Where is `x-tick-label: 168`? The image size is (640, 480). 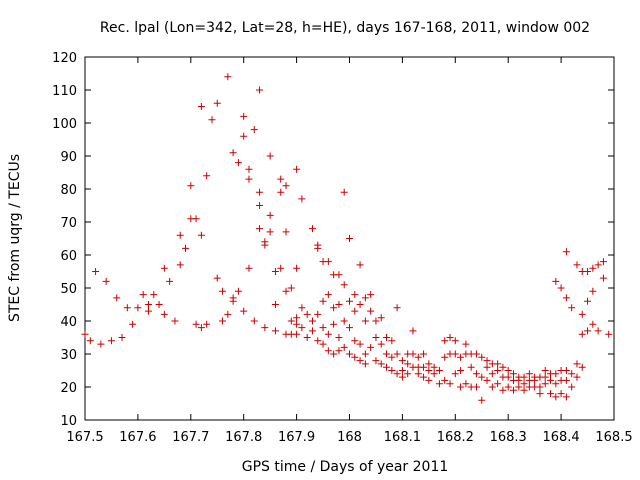
x-tick-label: 168 is located at coordinates (349, 437).